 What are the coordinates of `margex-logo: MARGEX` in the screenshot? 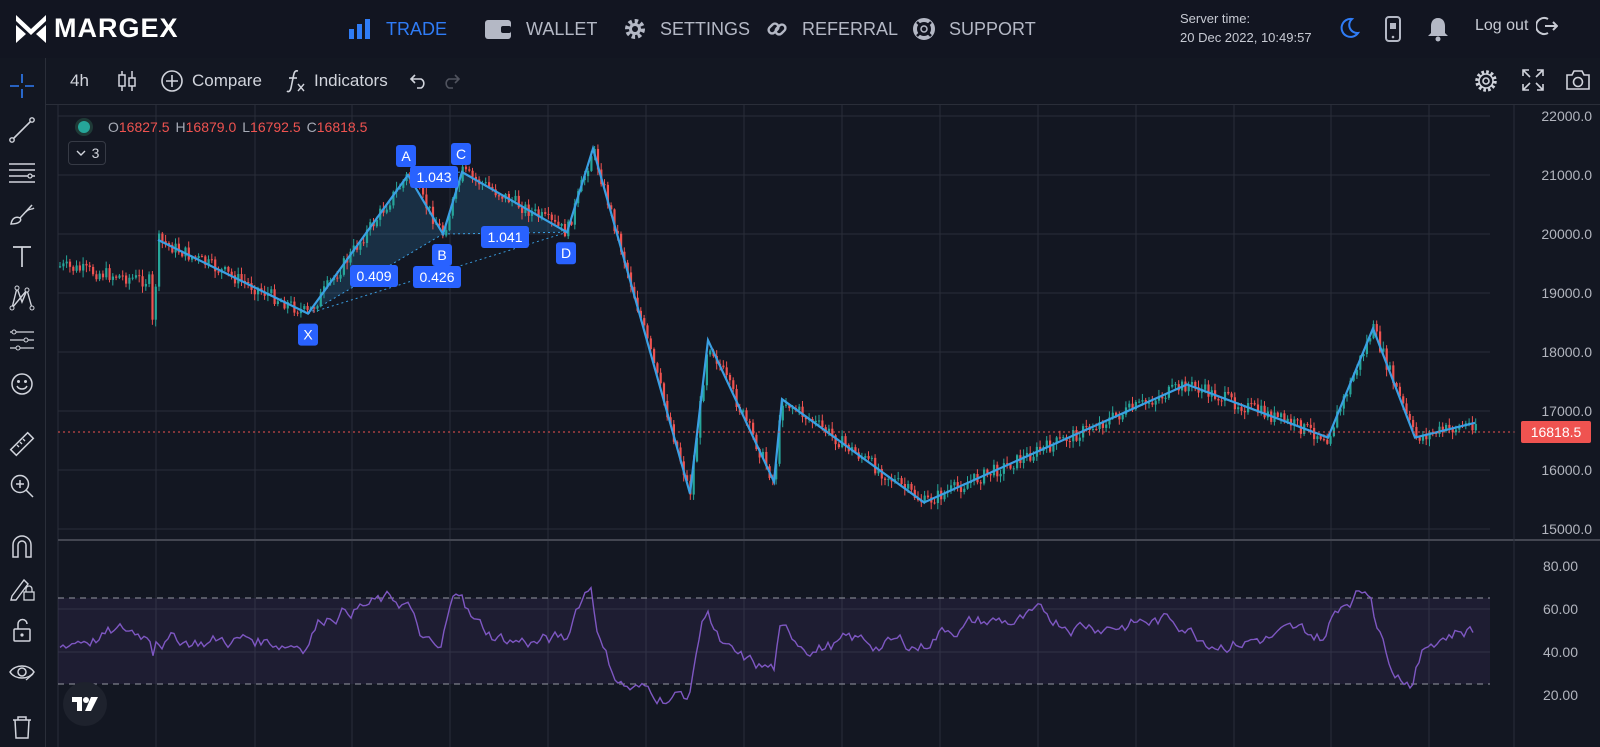 It's located at (96, 28).